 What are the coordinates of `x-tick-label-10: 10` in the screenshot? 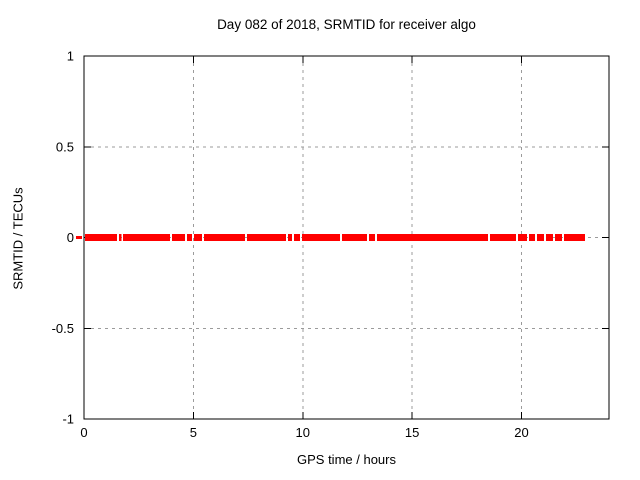 It's located at (303, 432).